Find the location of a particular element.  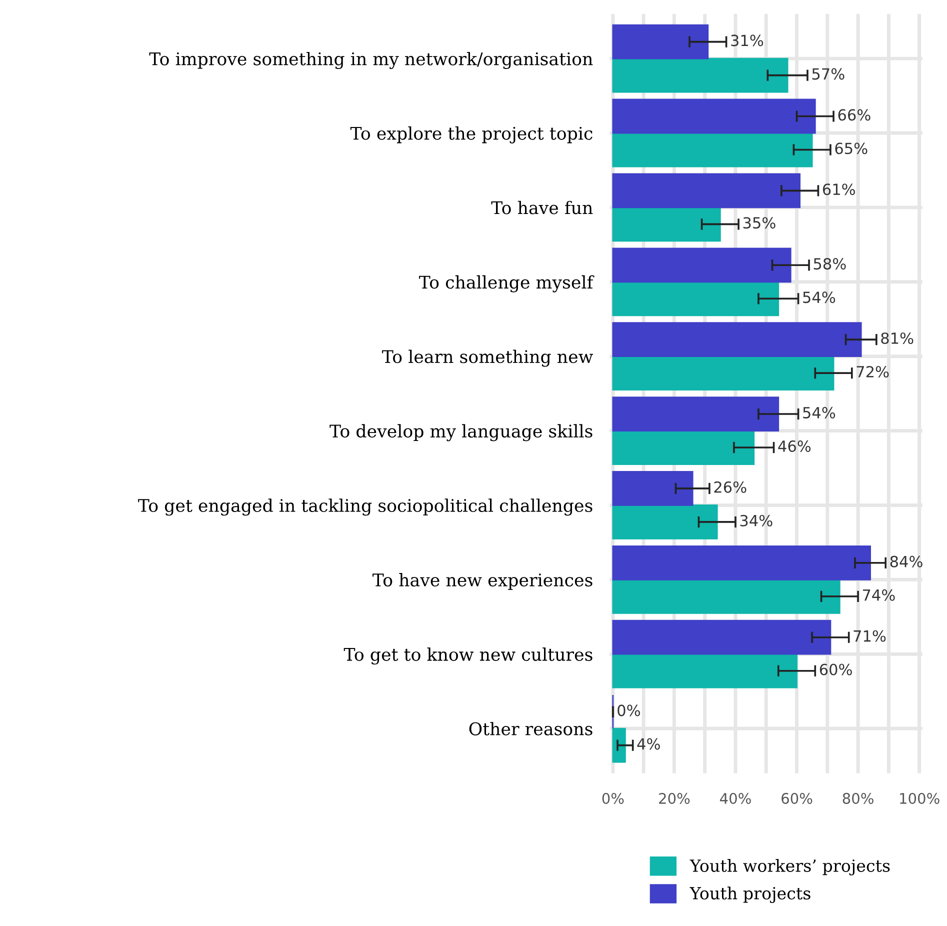

data-label: 57% is located at coordinates (828, 74).